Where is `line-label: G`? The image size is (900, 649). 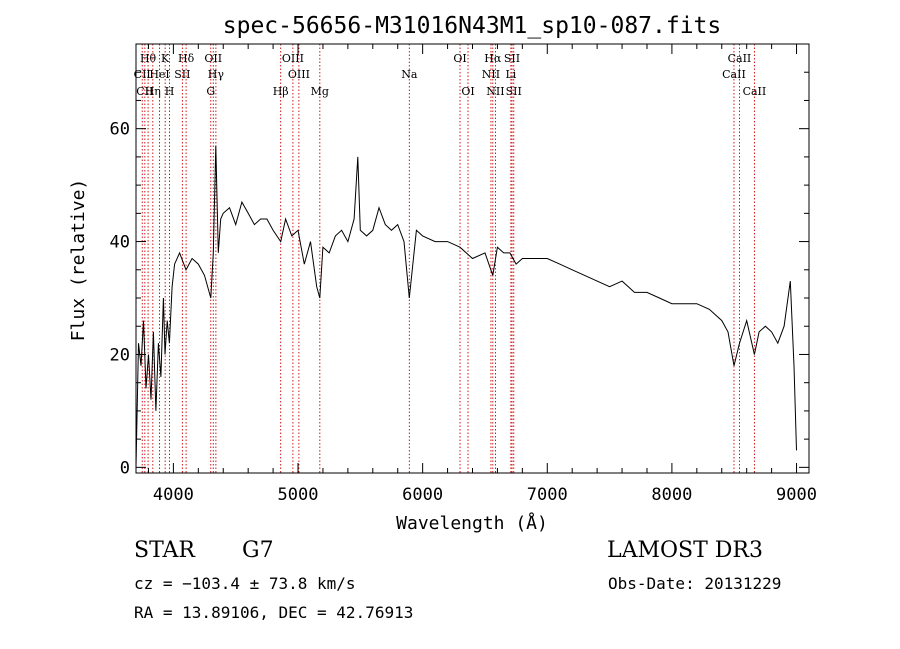 line-label: G is located at coordinates (210, 91).